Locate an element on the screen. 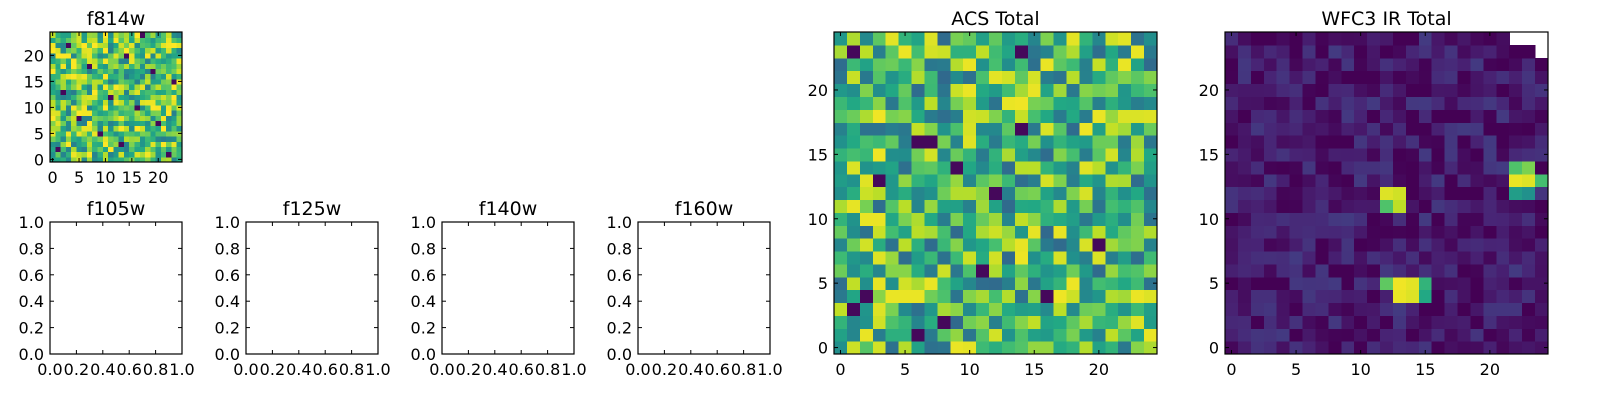 This screenshot has height=400, width=1600. y-tick-label: 1.0 is located at coordinates (31, 222).